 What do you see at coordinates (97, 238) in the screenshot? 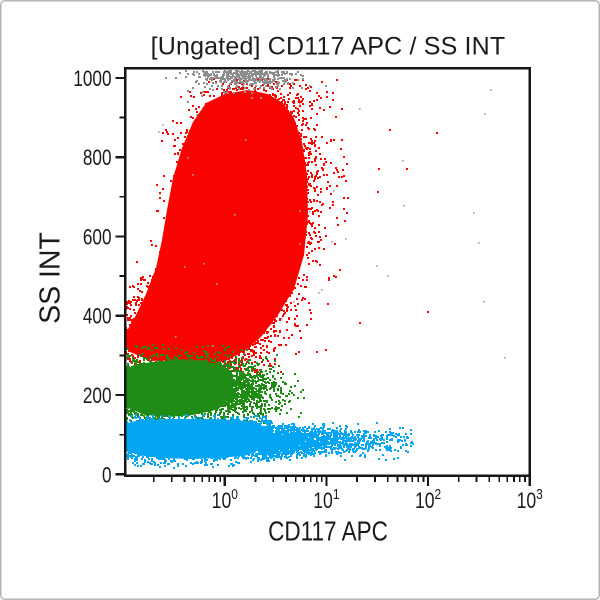
I see `svg-text: 600` at bounding box center [97, 238].